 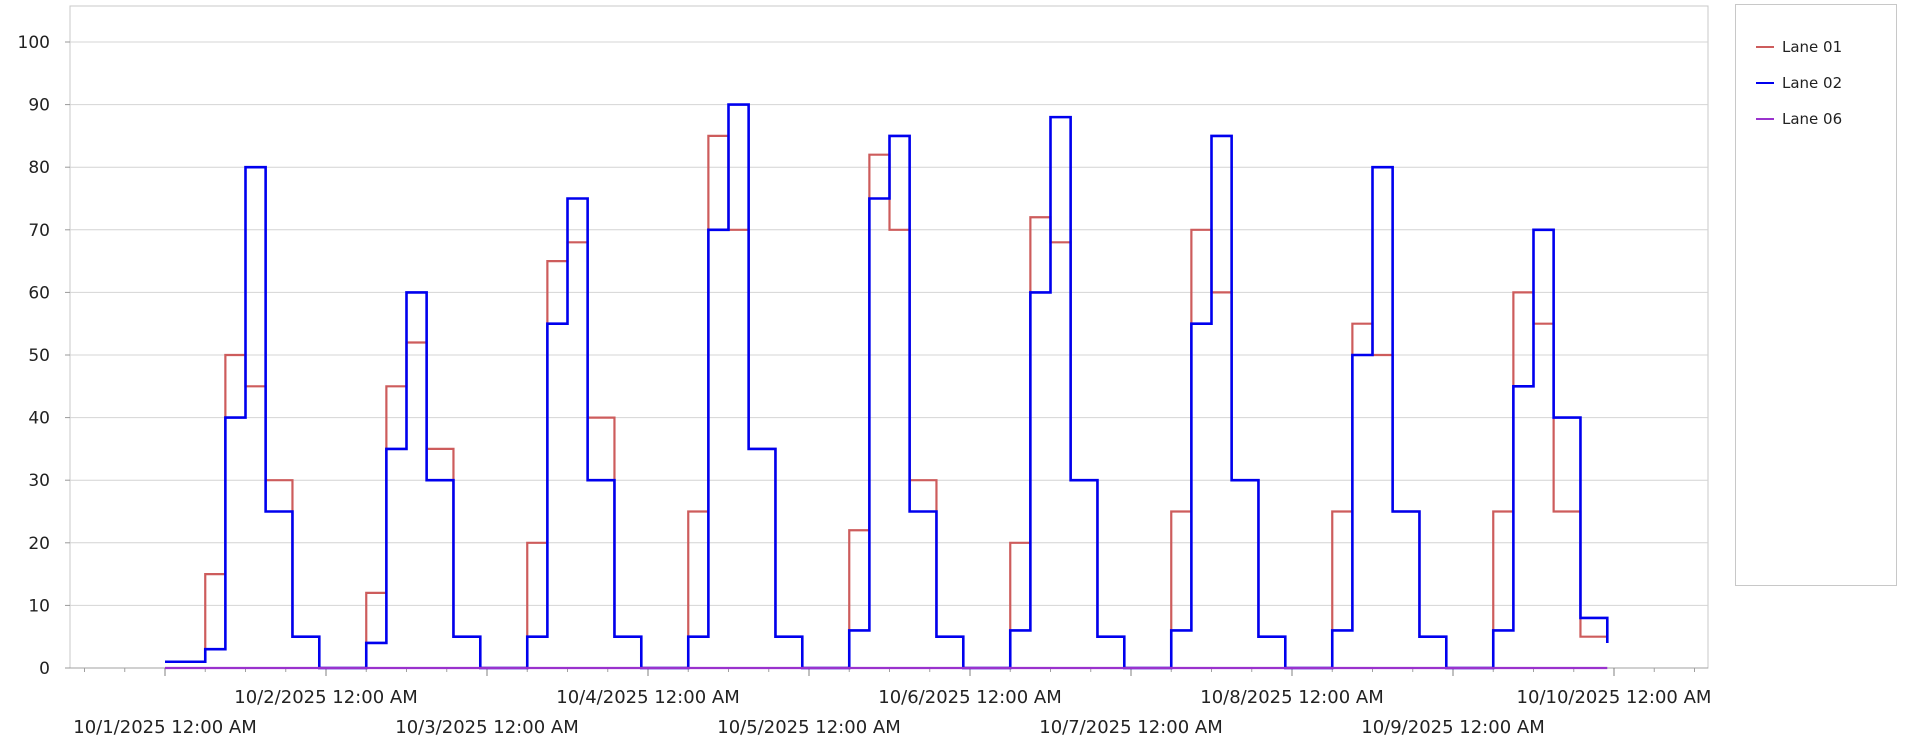 I want to click on legend-label: Lane 01, so click(x=1812, y=47).